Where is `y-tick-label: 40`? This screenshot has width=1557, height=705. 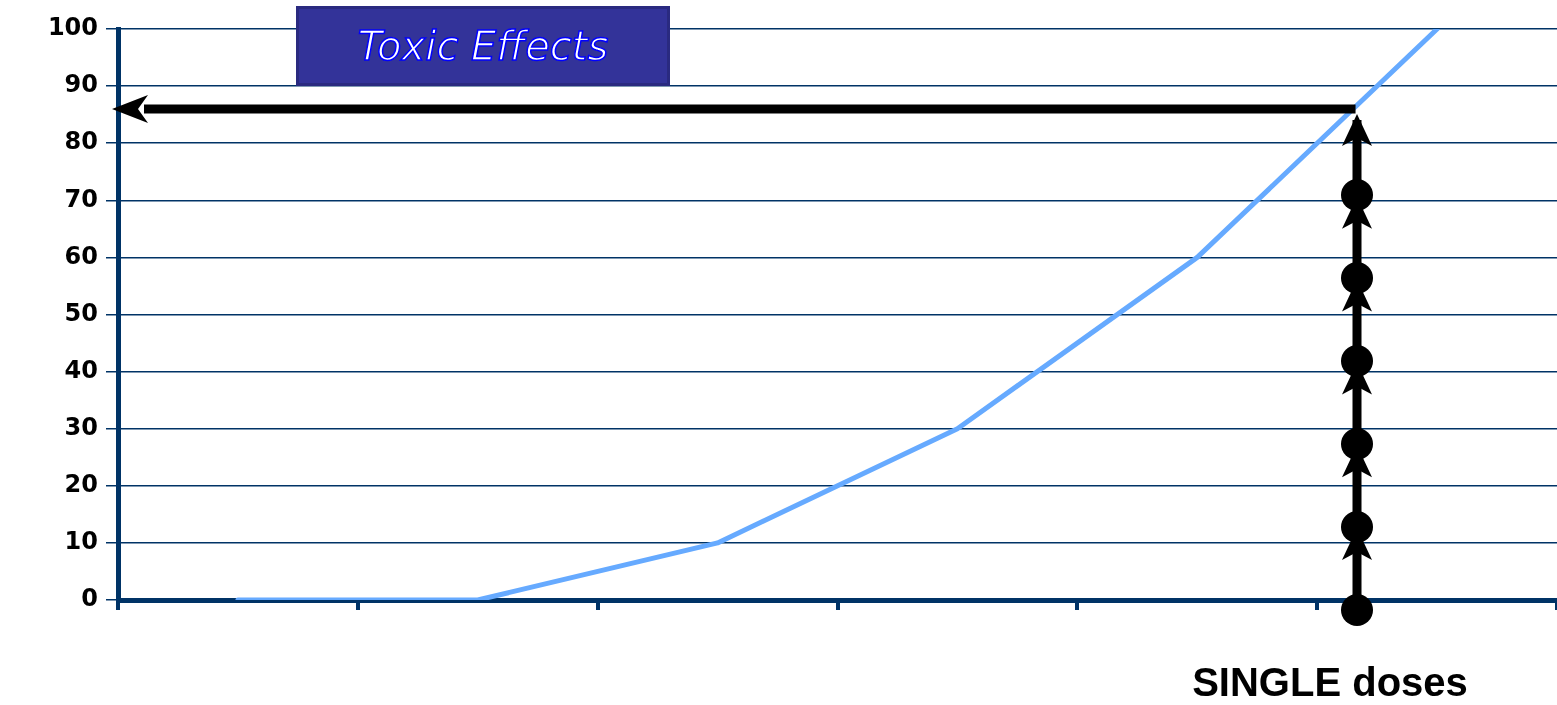
y-tick-label: 40 is located at coordinates (81, 369).